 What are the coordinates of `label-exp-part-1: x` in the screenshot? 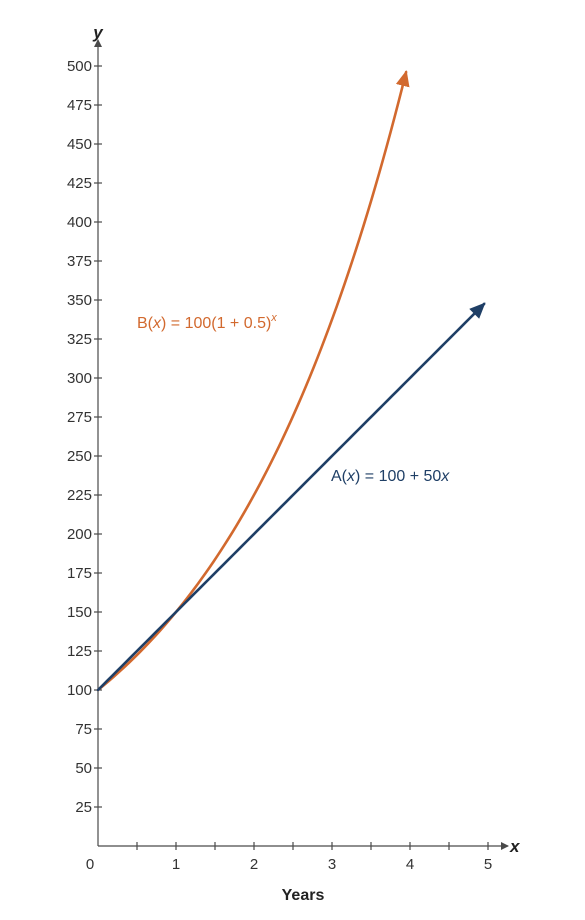 It's located at (157, 323).